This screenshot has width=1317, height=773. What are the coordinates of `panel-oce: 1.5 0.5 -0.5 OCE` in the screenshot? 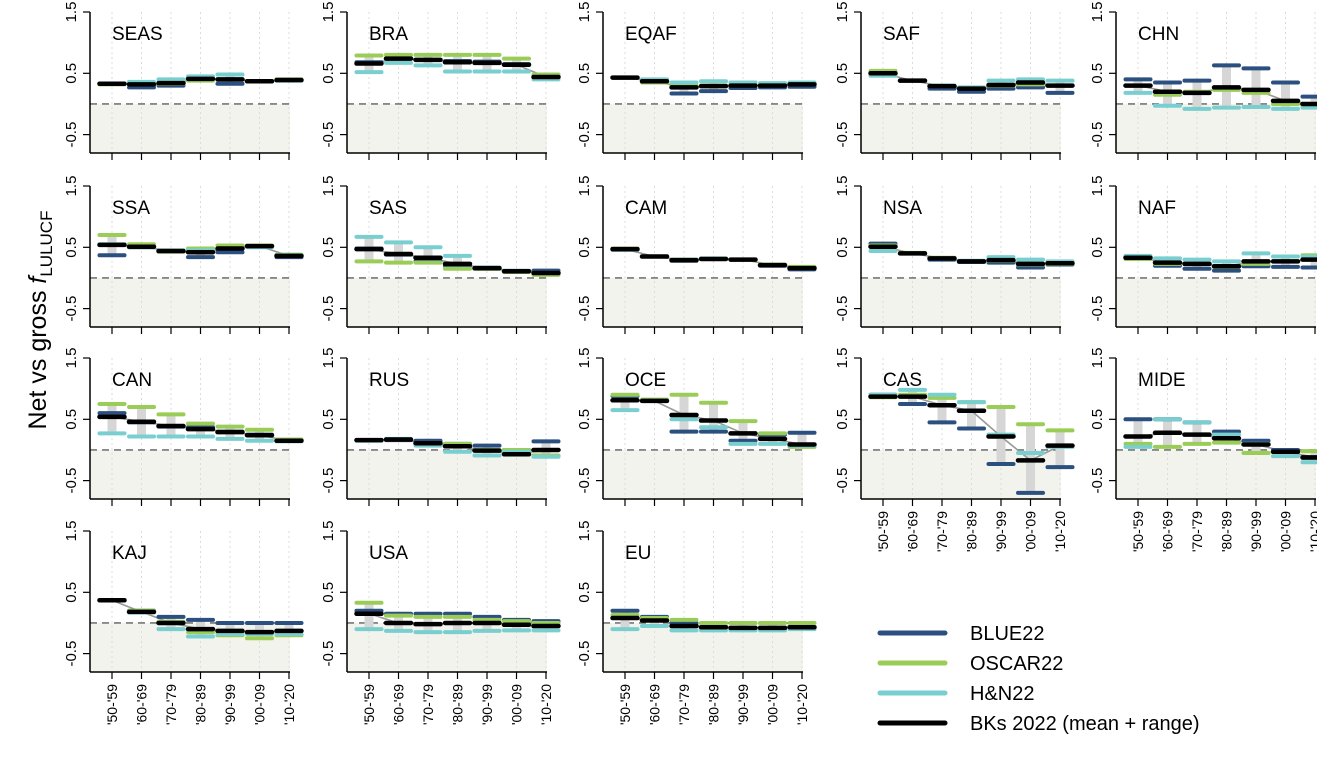 It's located at (696, 427).